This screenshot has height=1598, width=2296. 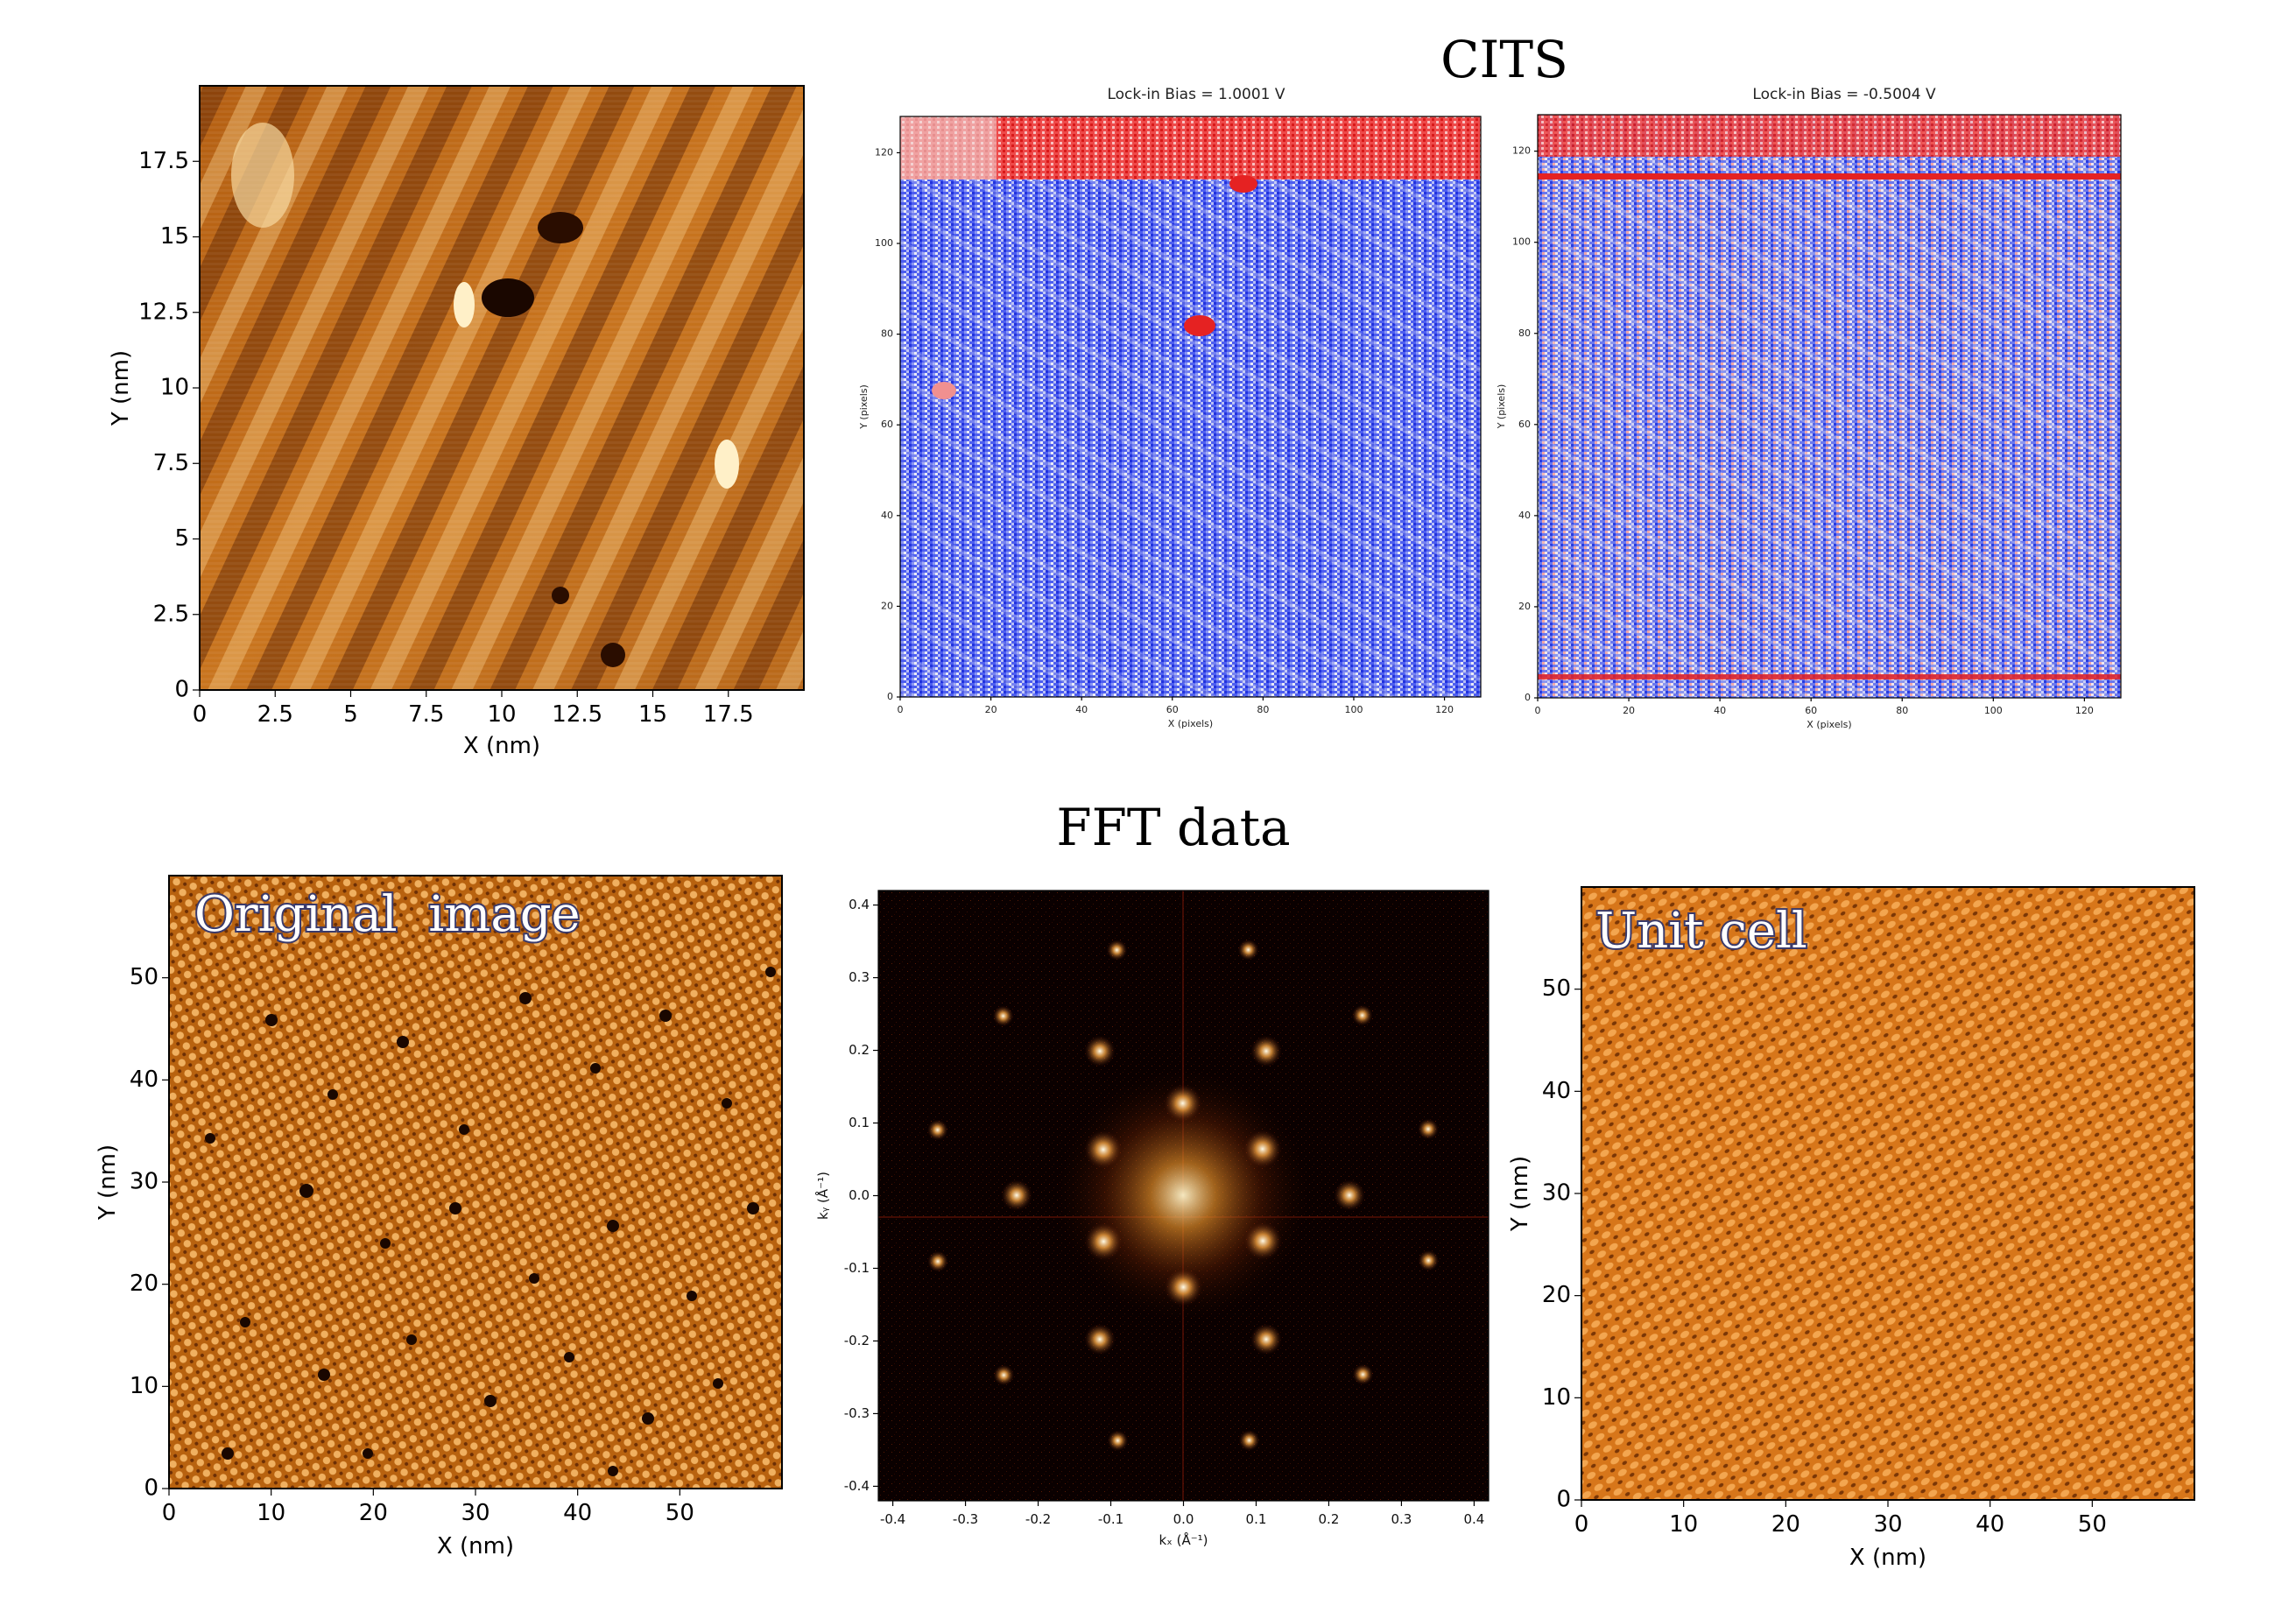 I want to click on x-tick-label: 30, so click(x=475, y=1513).